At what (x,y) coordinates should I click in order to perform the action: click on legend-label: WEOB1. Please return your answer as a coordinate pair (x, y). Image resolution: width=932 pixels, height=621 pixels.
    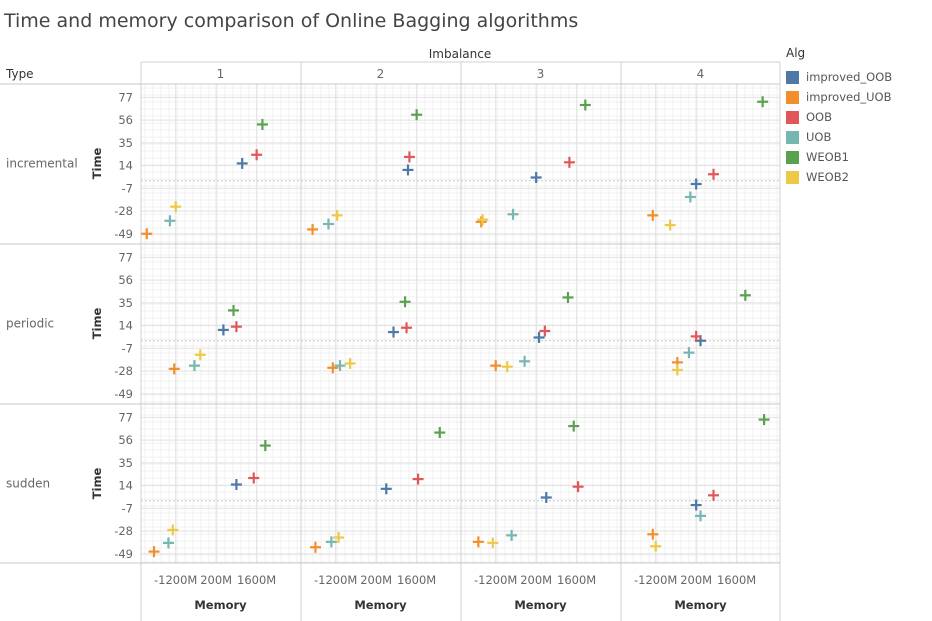
    Looking at the image, I should click on (827, 157).